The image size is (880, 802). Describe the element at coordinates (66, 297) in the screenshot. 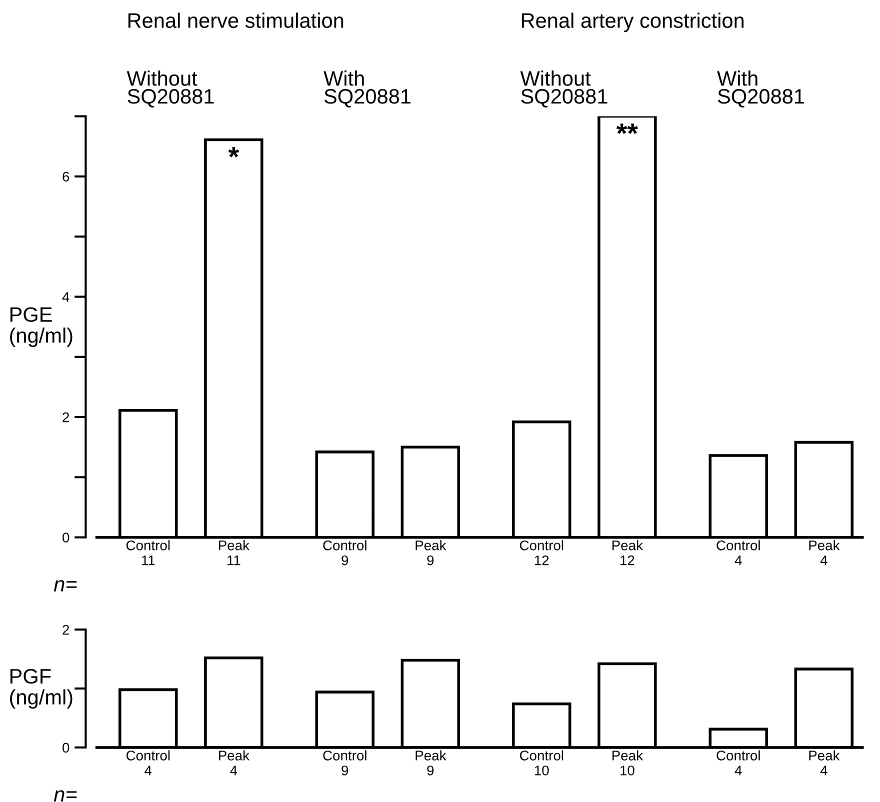

I see `y-tick-label: 4` at that location.